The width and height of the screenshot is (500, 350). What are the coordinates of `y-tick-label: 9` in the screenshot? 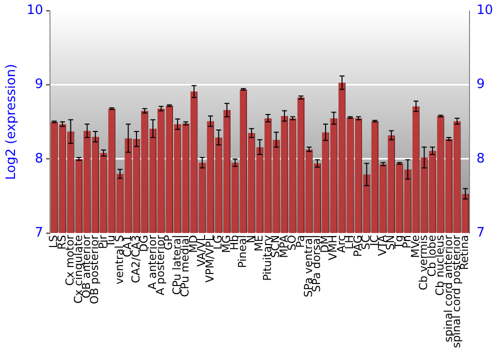 It's located at (39, 84).